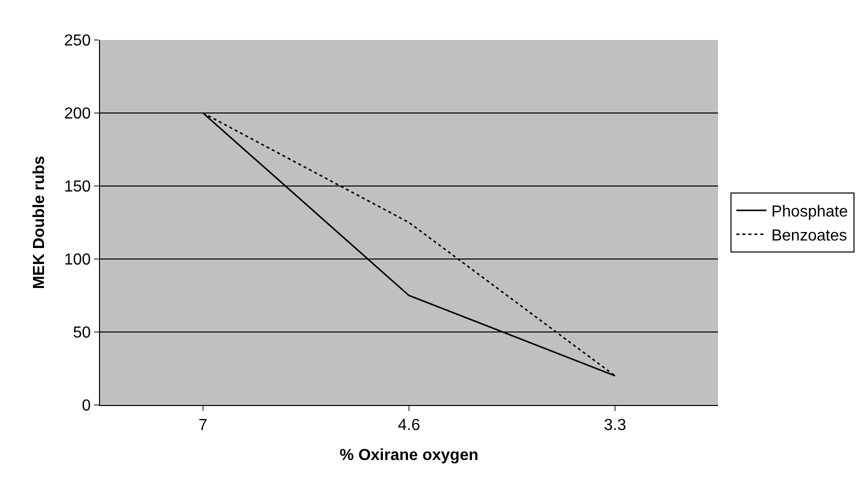 This screenshot has width=866, height=485. Describe the element at coordinates (86, 406) in the screenshot. I see `y-tick-label: 0` at that location.